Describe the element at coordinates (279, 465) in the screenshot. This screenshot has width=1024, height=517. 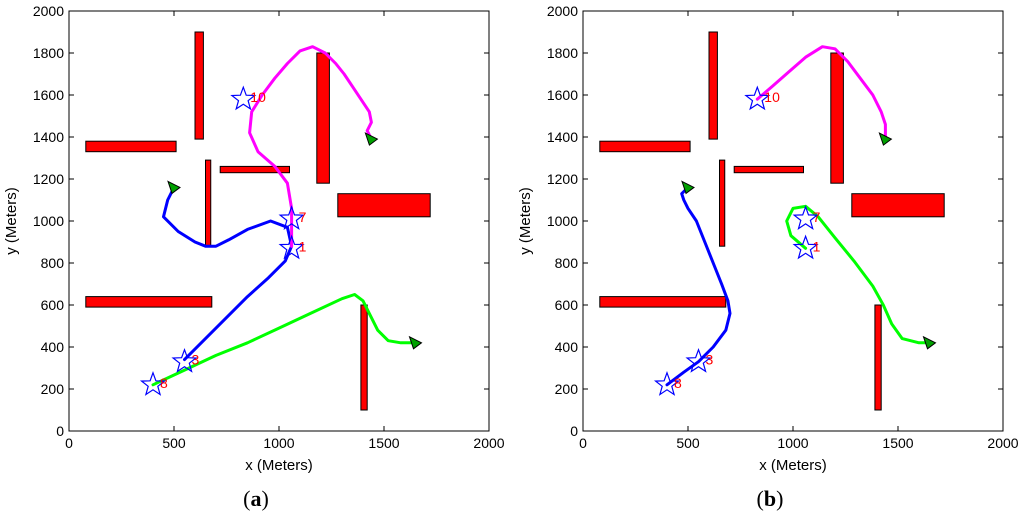
I see `panel-a-xlabel: x (Meters)` at that location.